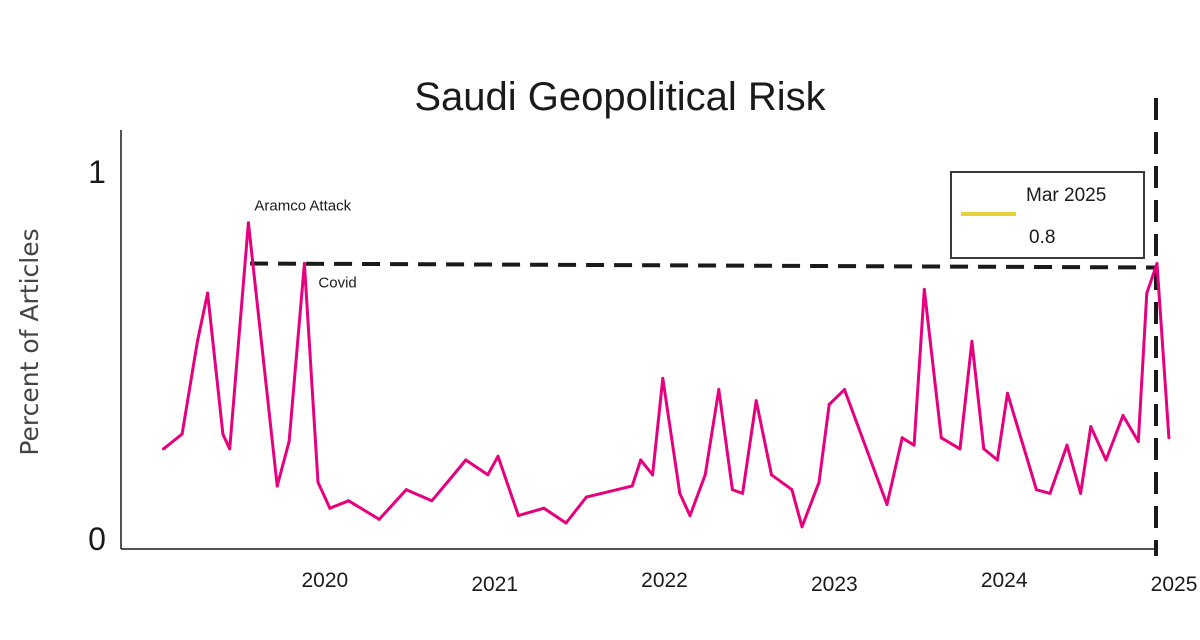 The height and width of the screenshot is (640, 1200). I want to click on annotation-covid: Covid, so click(337, 282).